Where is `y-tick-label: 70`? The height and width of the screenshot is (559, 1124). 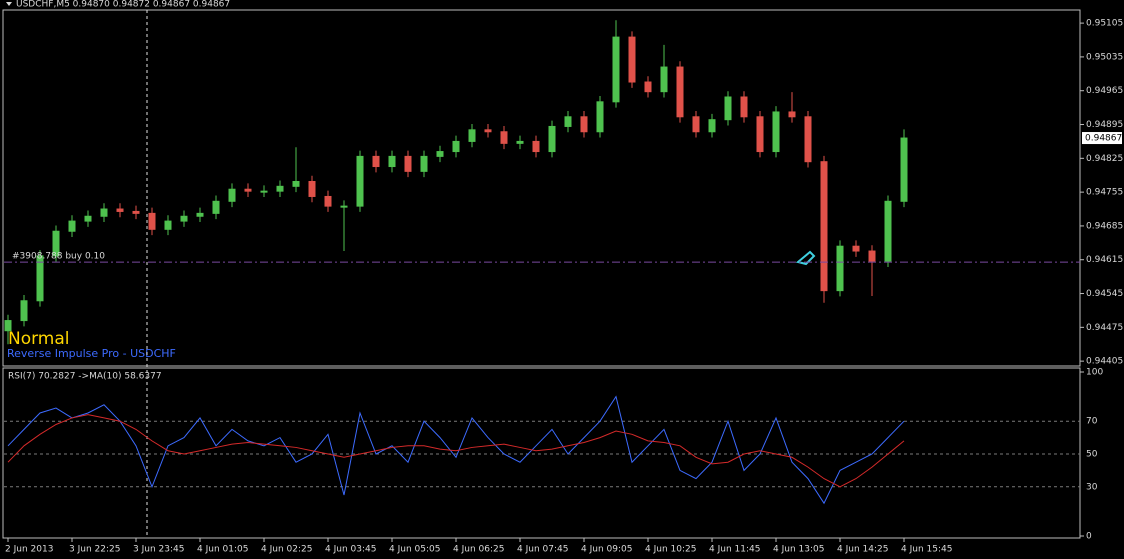 y-tick-label: 70 is located at coordinates (1092, 422).